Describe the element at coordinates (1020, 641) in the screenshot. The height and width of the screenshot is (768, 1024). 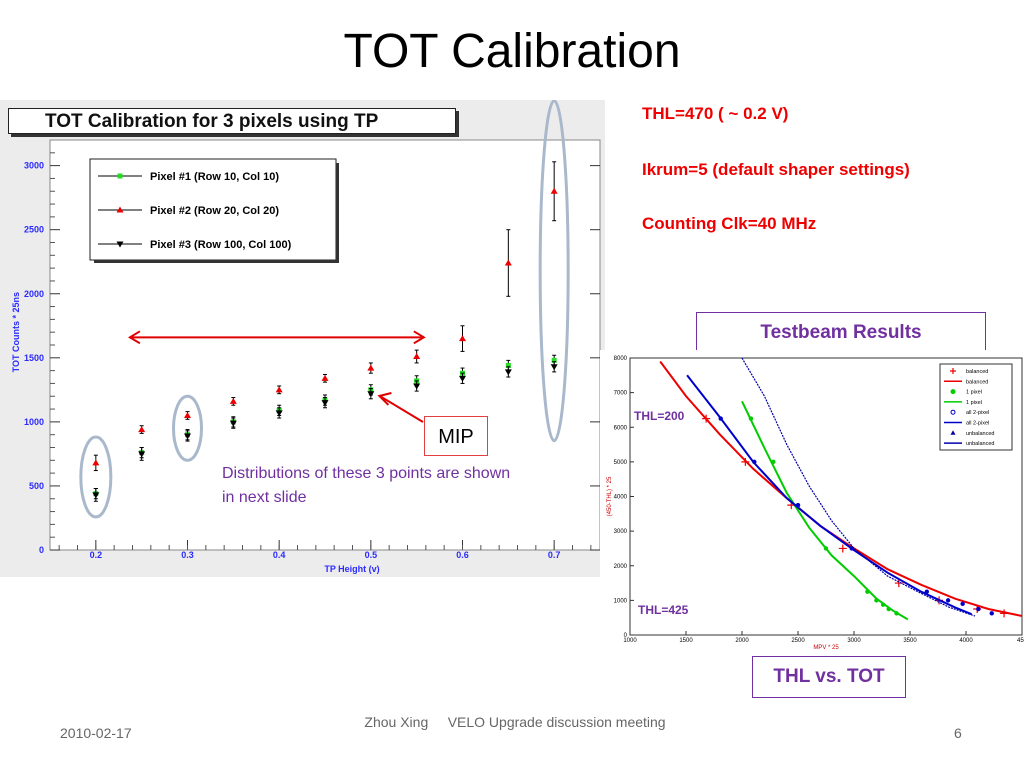
I see `x-tick-label: 450` at that location.